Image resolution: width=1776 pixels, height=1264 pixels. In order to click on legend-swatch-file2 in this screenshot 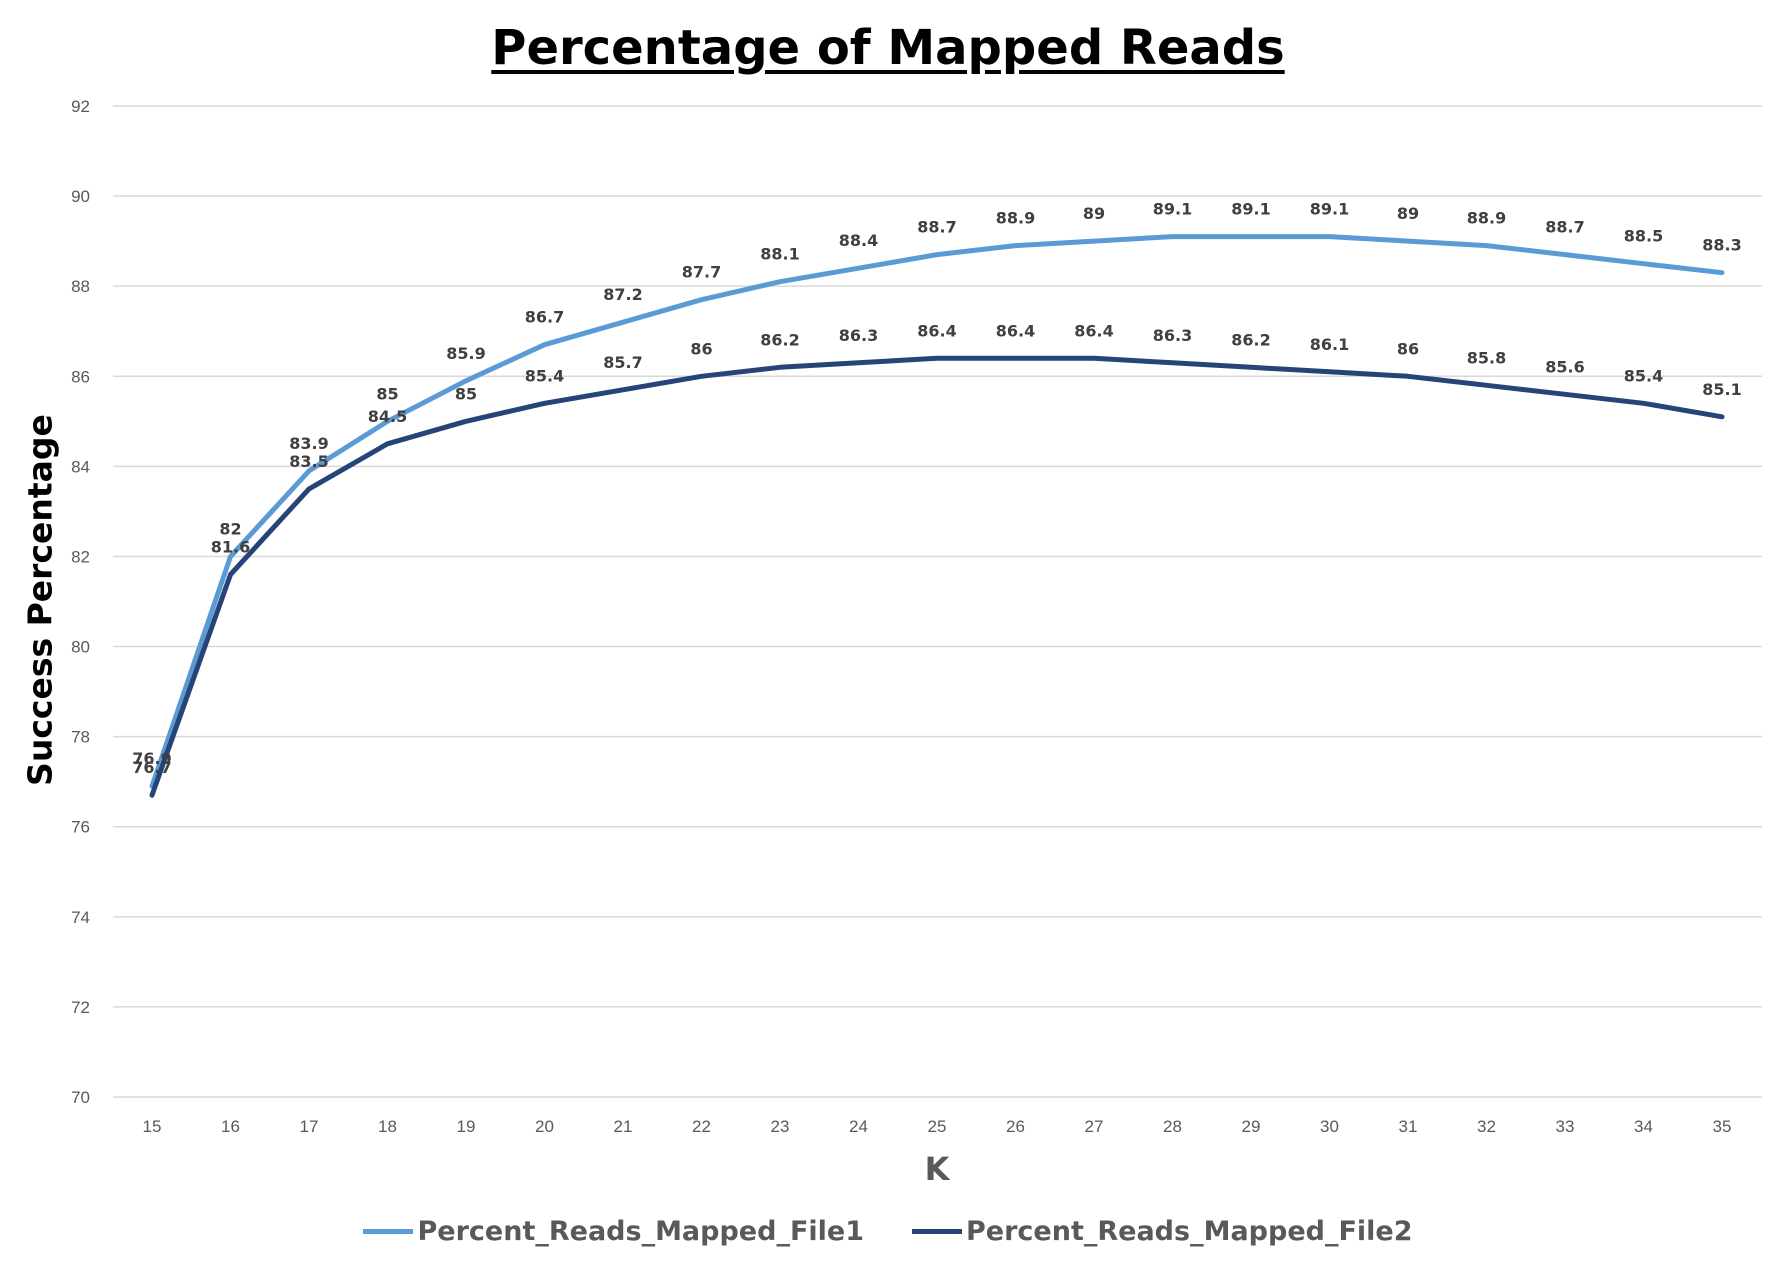, I will do `click(937, 1231)`.